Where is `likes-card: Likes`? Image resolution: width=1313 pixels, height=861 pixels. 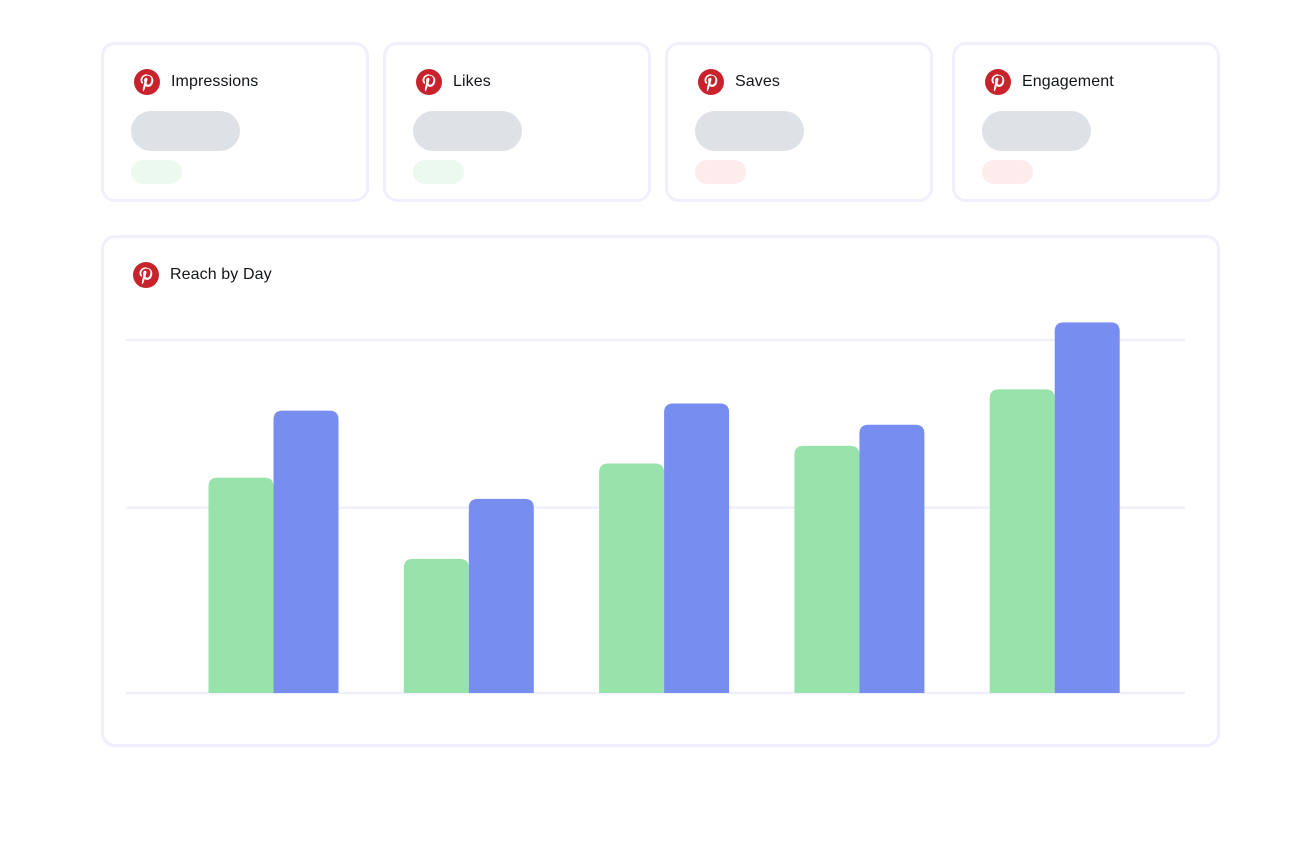
likes-card: Likes is located at coordinates (517, 122).